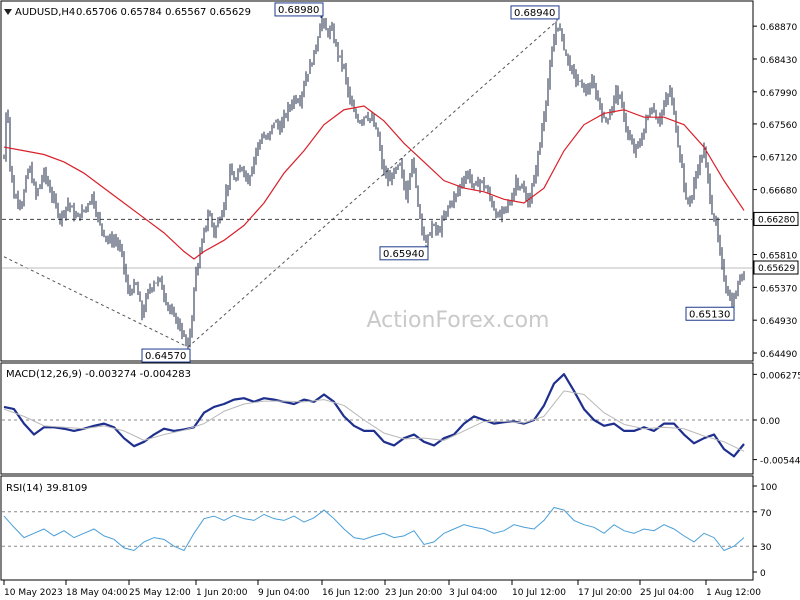 The height and width of the screenshot is (600, 800). Describe the element at coordinates (458, 320) in the screenshot. I see `watermark: ActionForex.com` at that location.